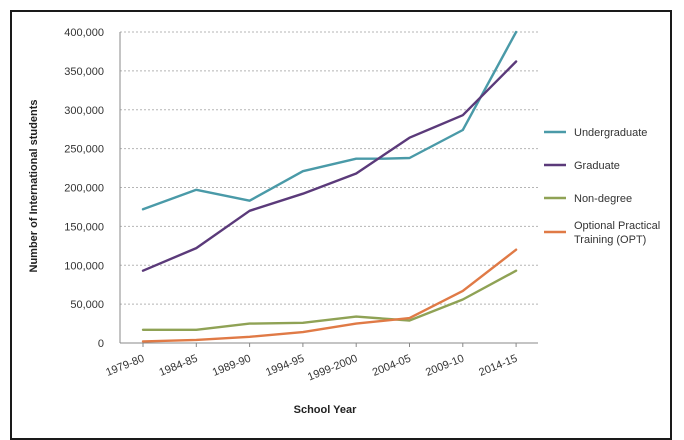 The height and width of the screenshot is (440, 684). Describe the element at coordinates (84, 33) in the screenshot. I see `y-tick-label: 400,000` at that location.